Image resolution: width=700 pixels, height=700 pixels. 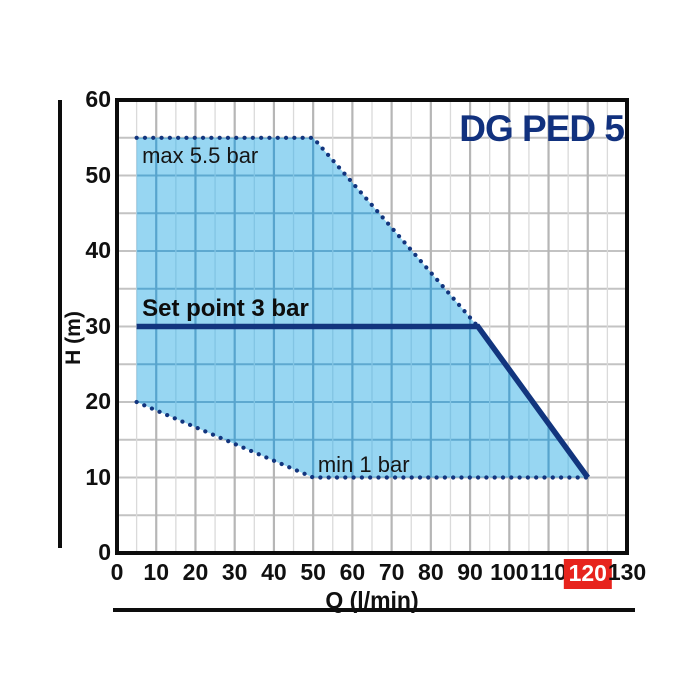 I want to click on x-tick-label: 50, so click(x=313, y=572).